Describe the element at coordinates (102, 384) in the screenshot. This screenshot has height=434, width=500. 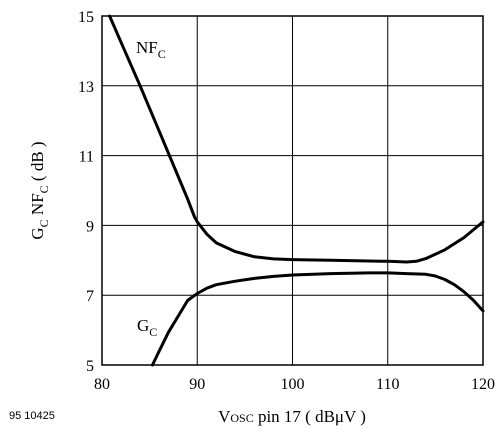
I see `x-tick-label: 80` at that location.